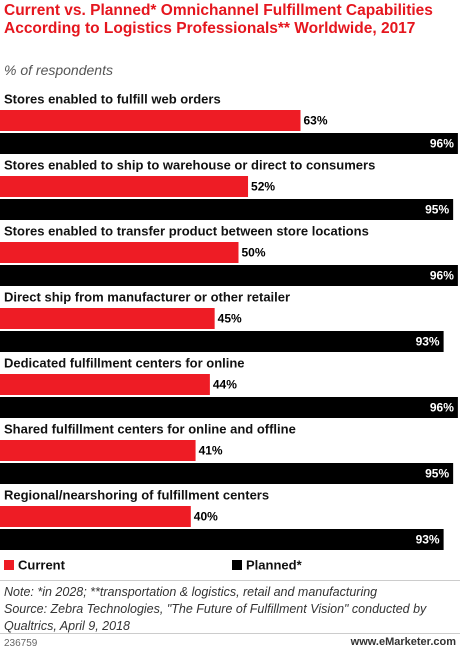 The height and width of the screenshot is (651, 460). Describe the element at coordinates (230, 319) in the screenshot. I see `value-label: 45%` at that location.